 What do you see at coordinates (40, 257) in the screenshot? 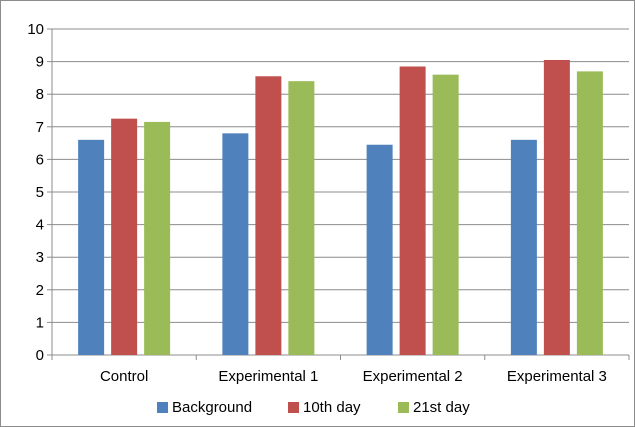
I see `y-tick-label: 3` at bounding box center [40, 257].